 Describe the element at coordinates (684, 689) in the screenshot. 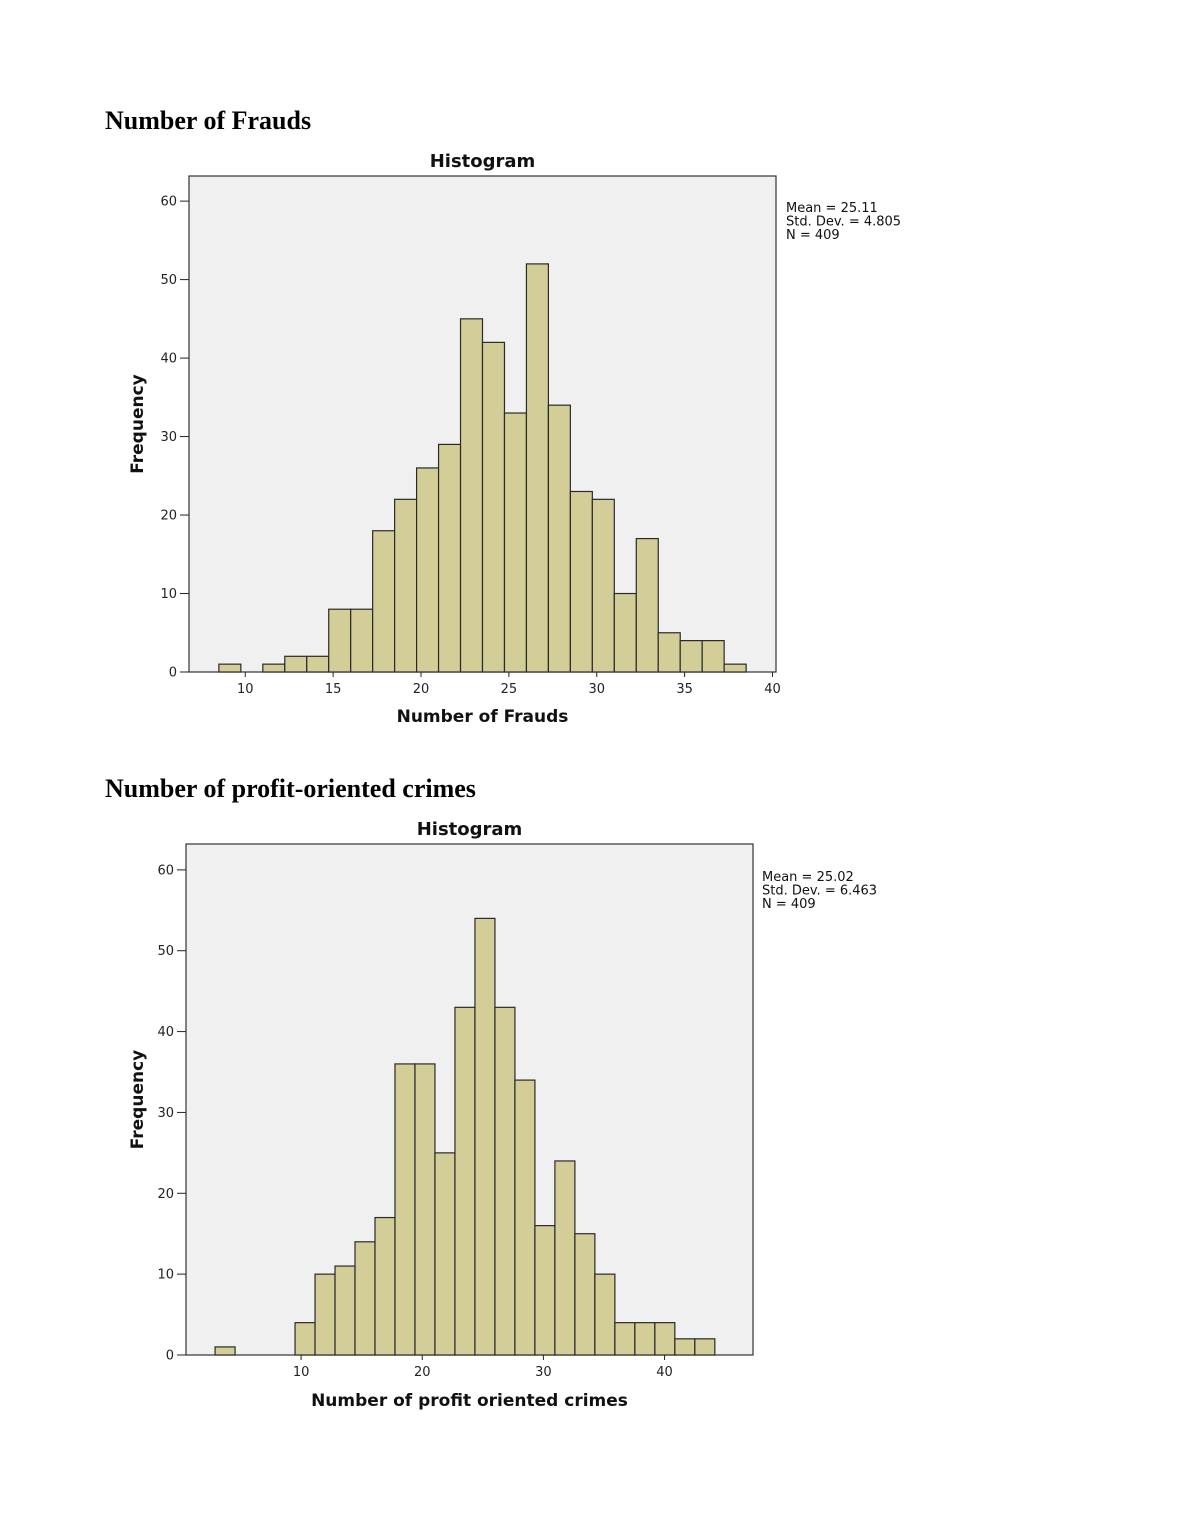

I see `x-tick-label: 35` at that location.